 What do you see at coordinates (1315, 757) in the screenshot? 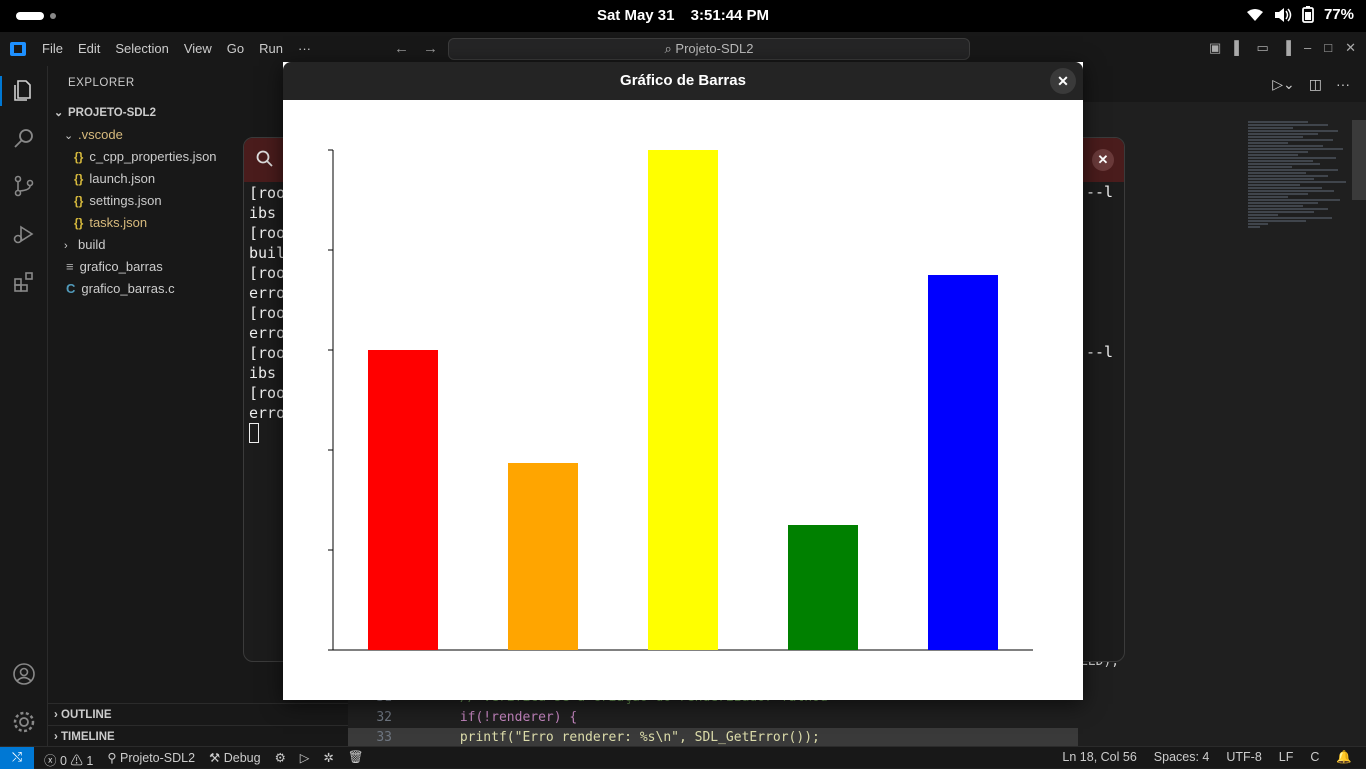
I see `language-mode: C` at bounding box center [1315, 757].